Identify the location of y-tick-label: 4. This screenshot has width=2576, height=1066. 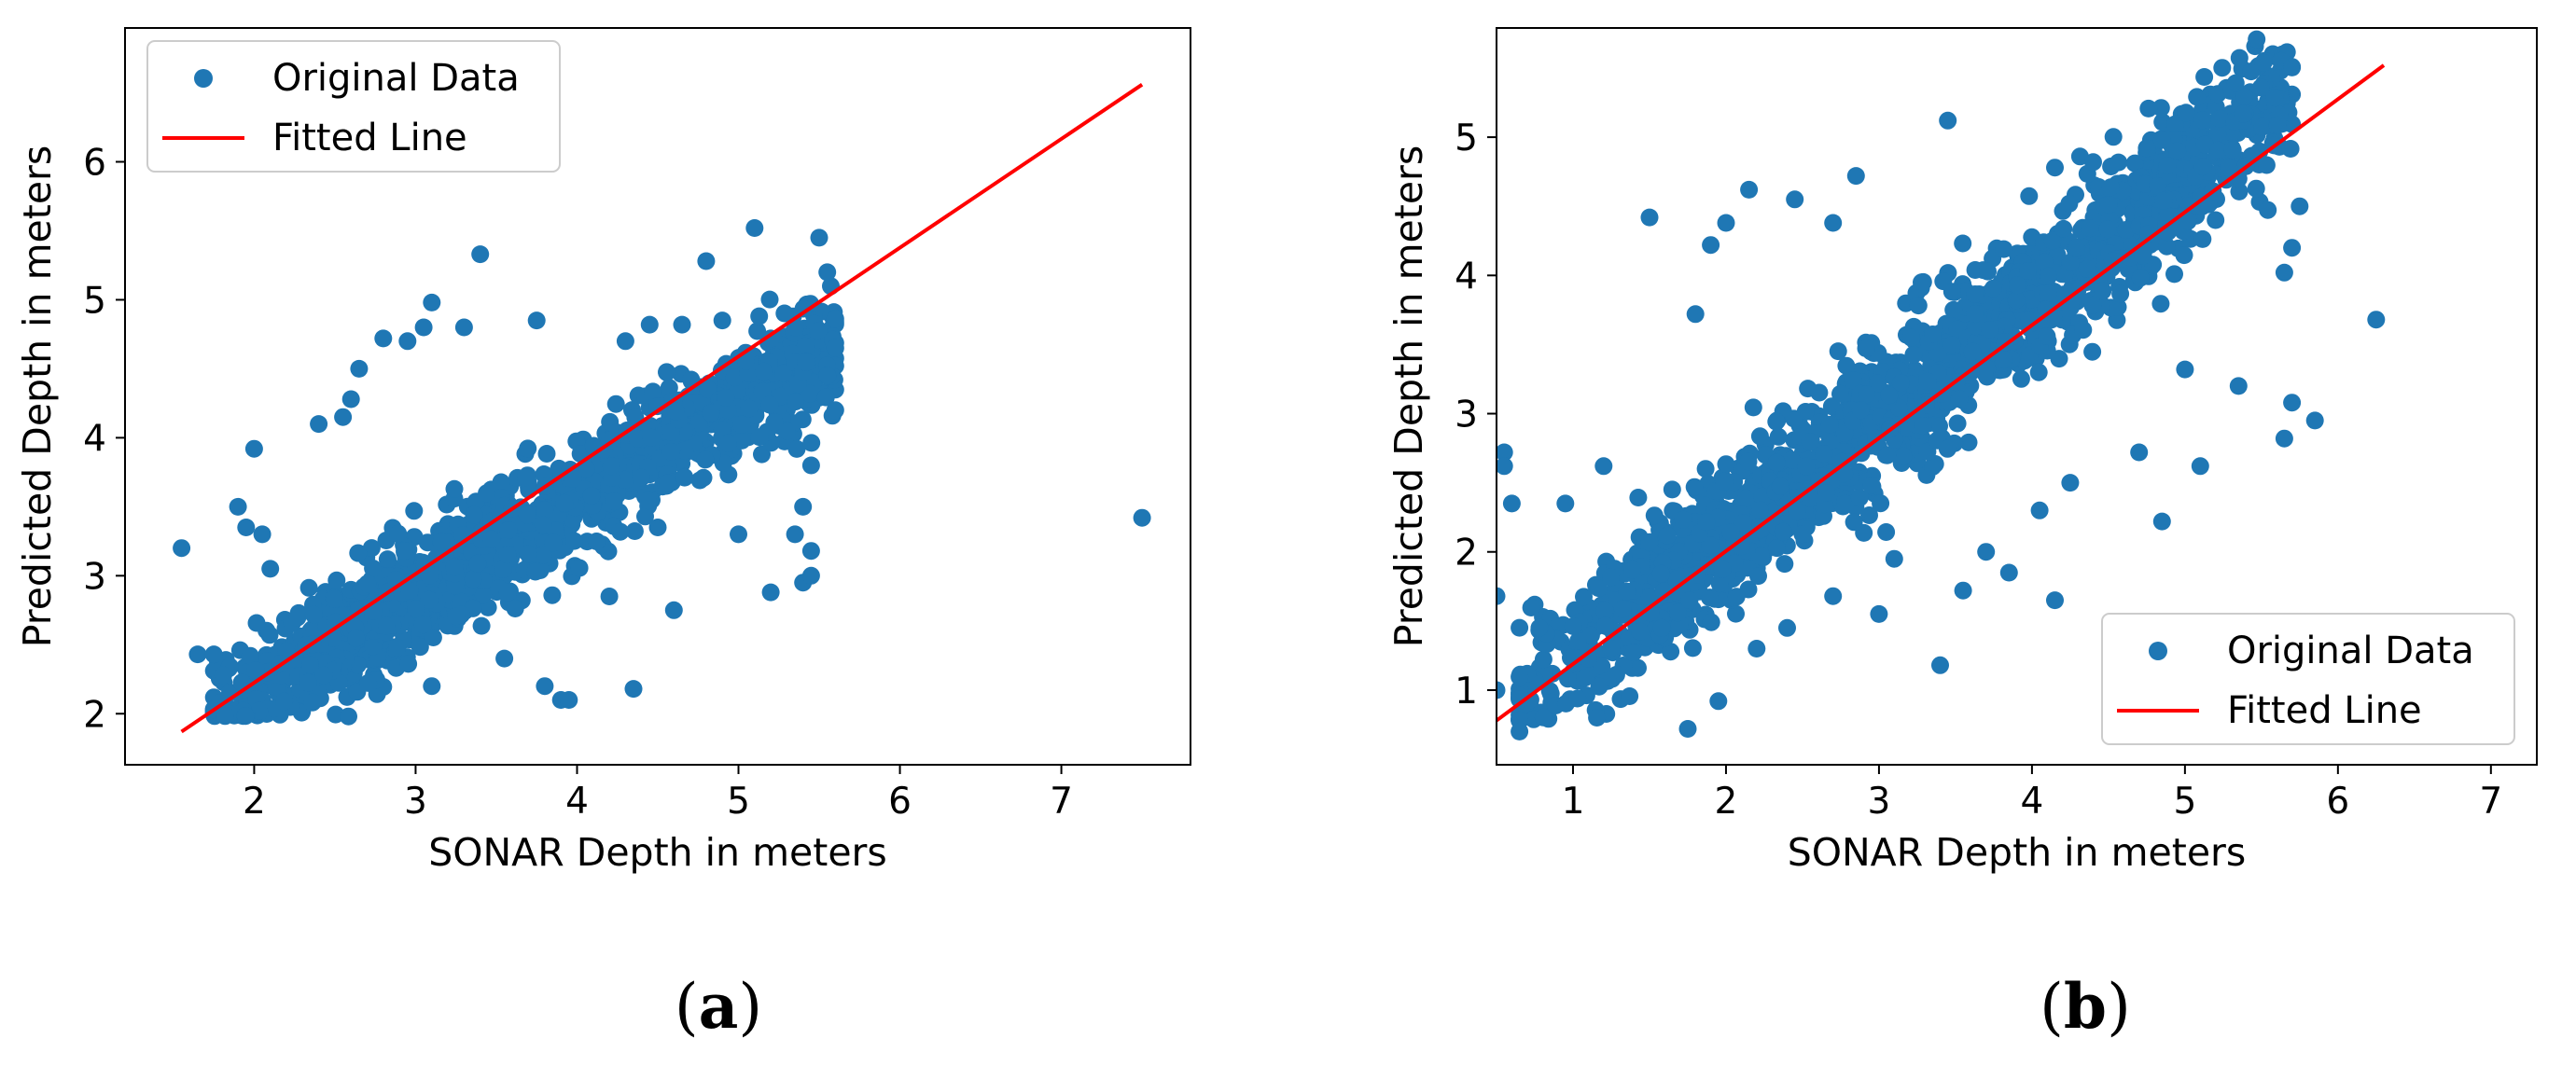
(1466, 277).